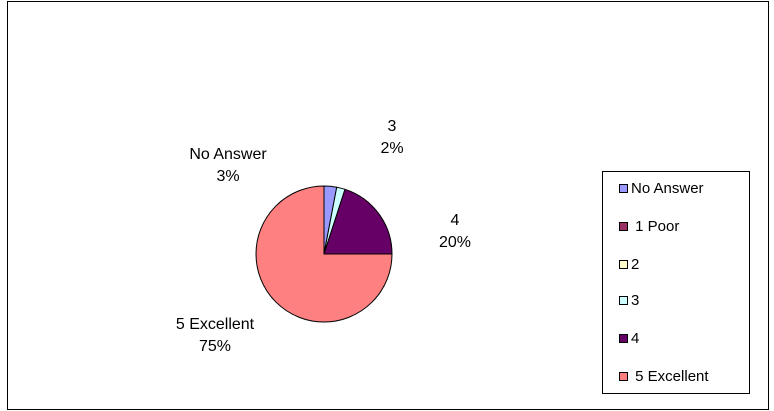 This screenshot has height=411, width=774. What do you see at coordinates (629, 338) in the screenshot?
I see `legend-item-4: 4` at bounding box center [629, 338].